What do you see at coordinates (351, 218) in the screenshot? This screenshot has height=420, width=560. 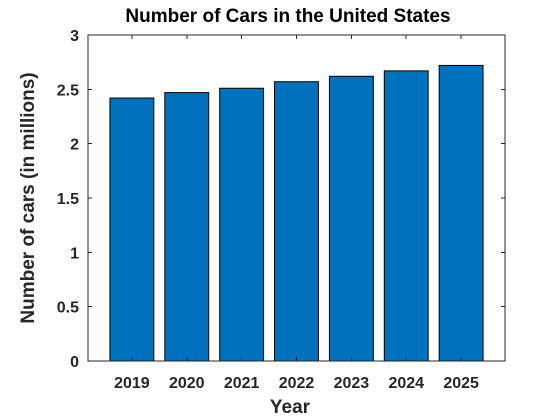 I see `bar-2023` at bounding box center [351, 218].